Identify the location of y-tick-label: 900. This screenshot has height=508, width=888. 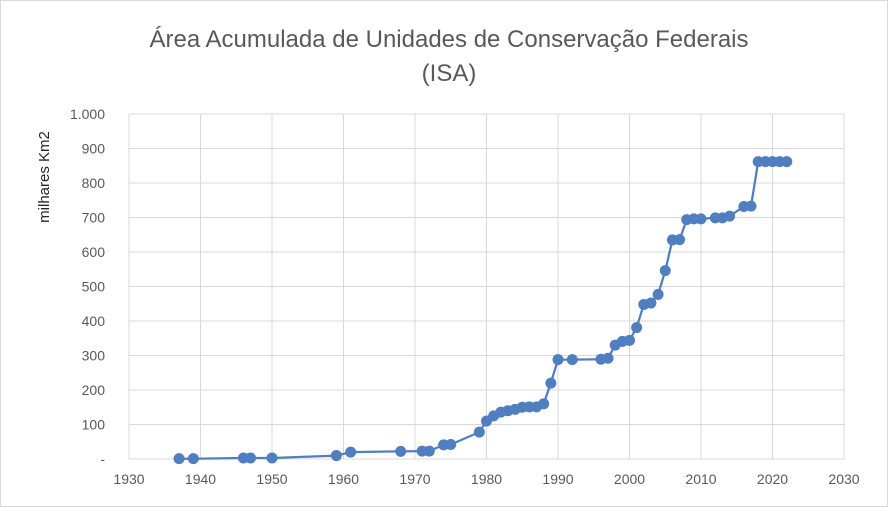
(94, 149).